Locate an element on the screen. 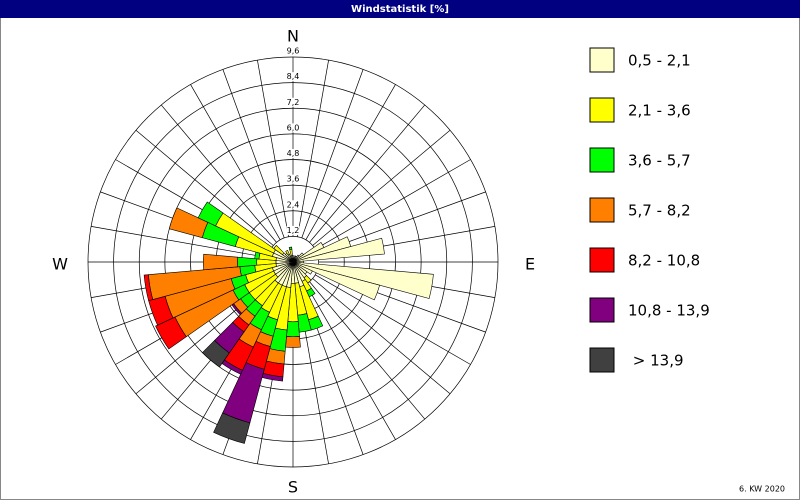 Image resolution: width=800 pixels, height=500 pixels. compass-w: W is located at coordinates (60, 264).